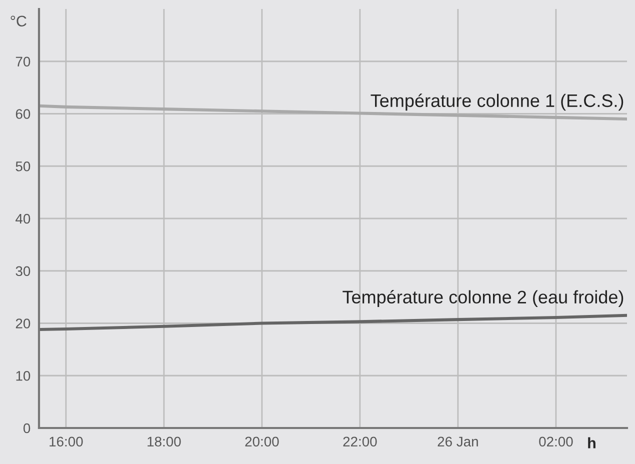 Image resolution: width=635 pixels, height=464 pixels. Describe the element at coordinates (26, 428) in the screenshot. I see `y-tick-label: 0` at that location.